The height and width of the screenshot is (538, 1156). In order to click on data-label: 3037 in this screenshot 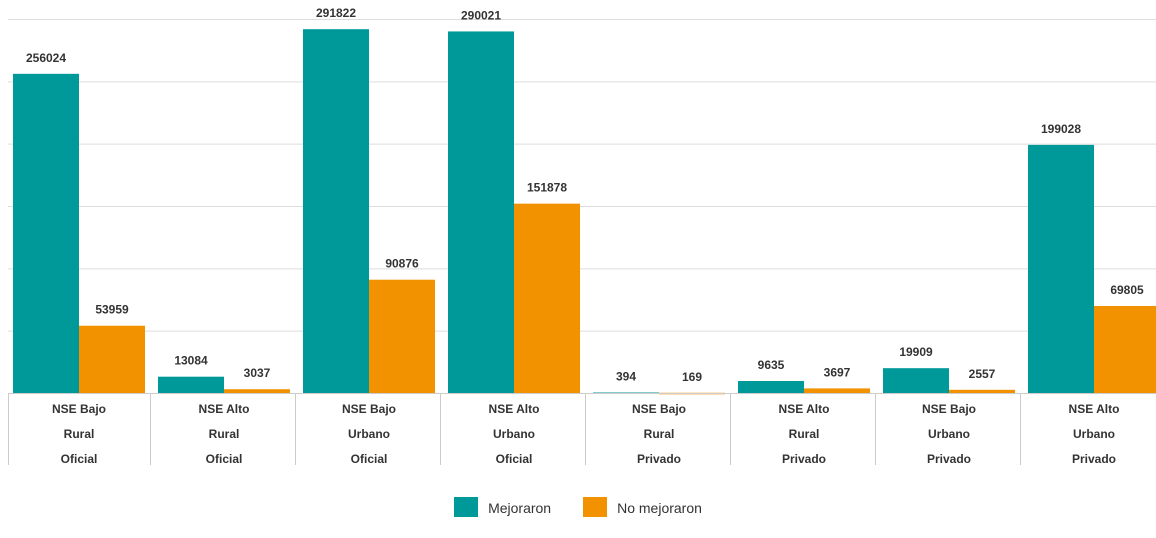, I will do `click(257, 373)`.